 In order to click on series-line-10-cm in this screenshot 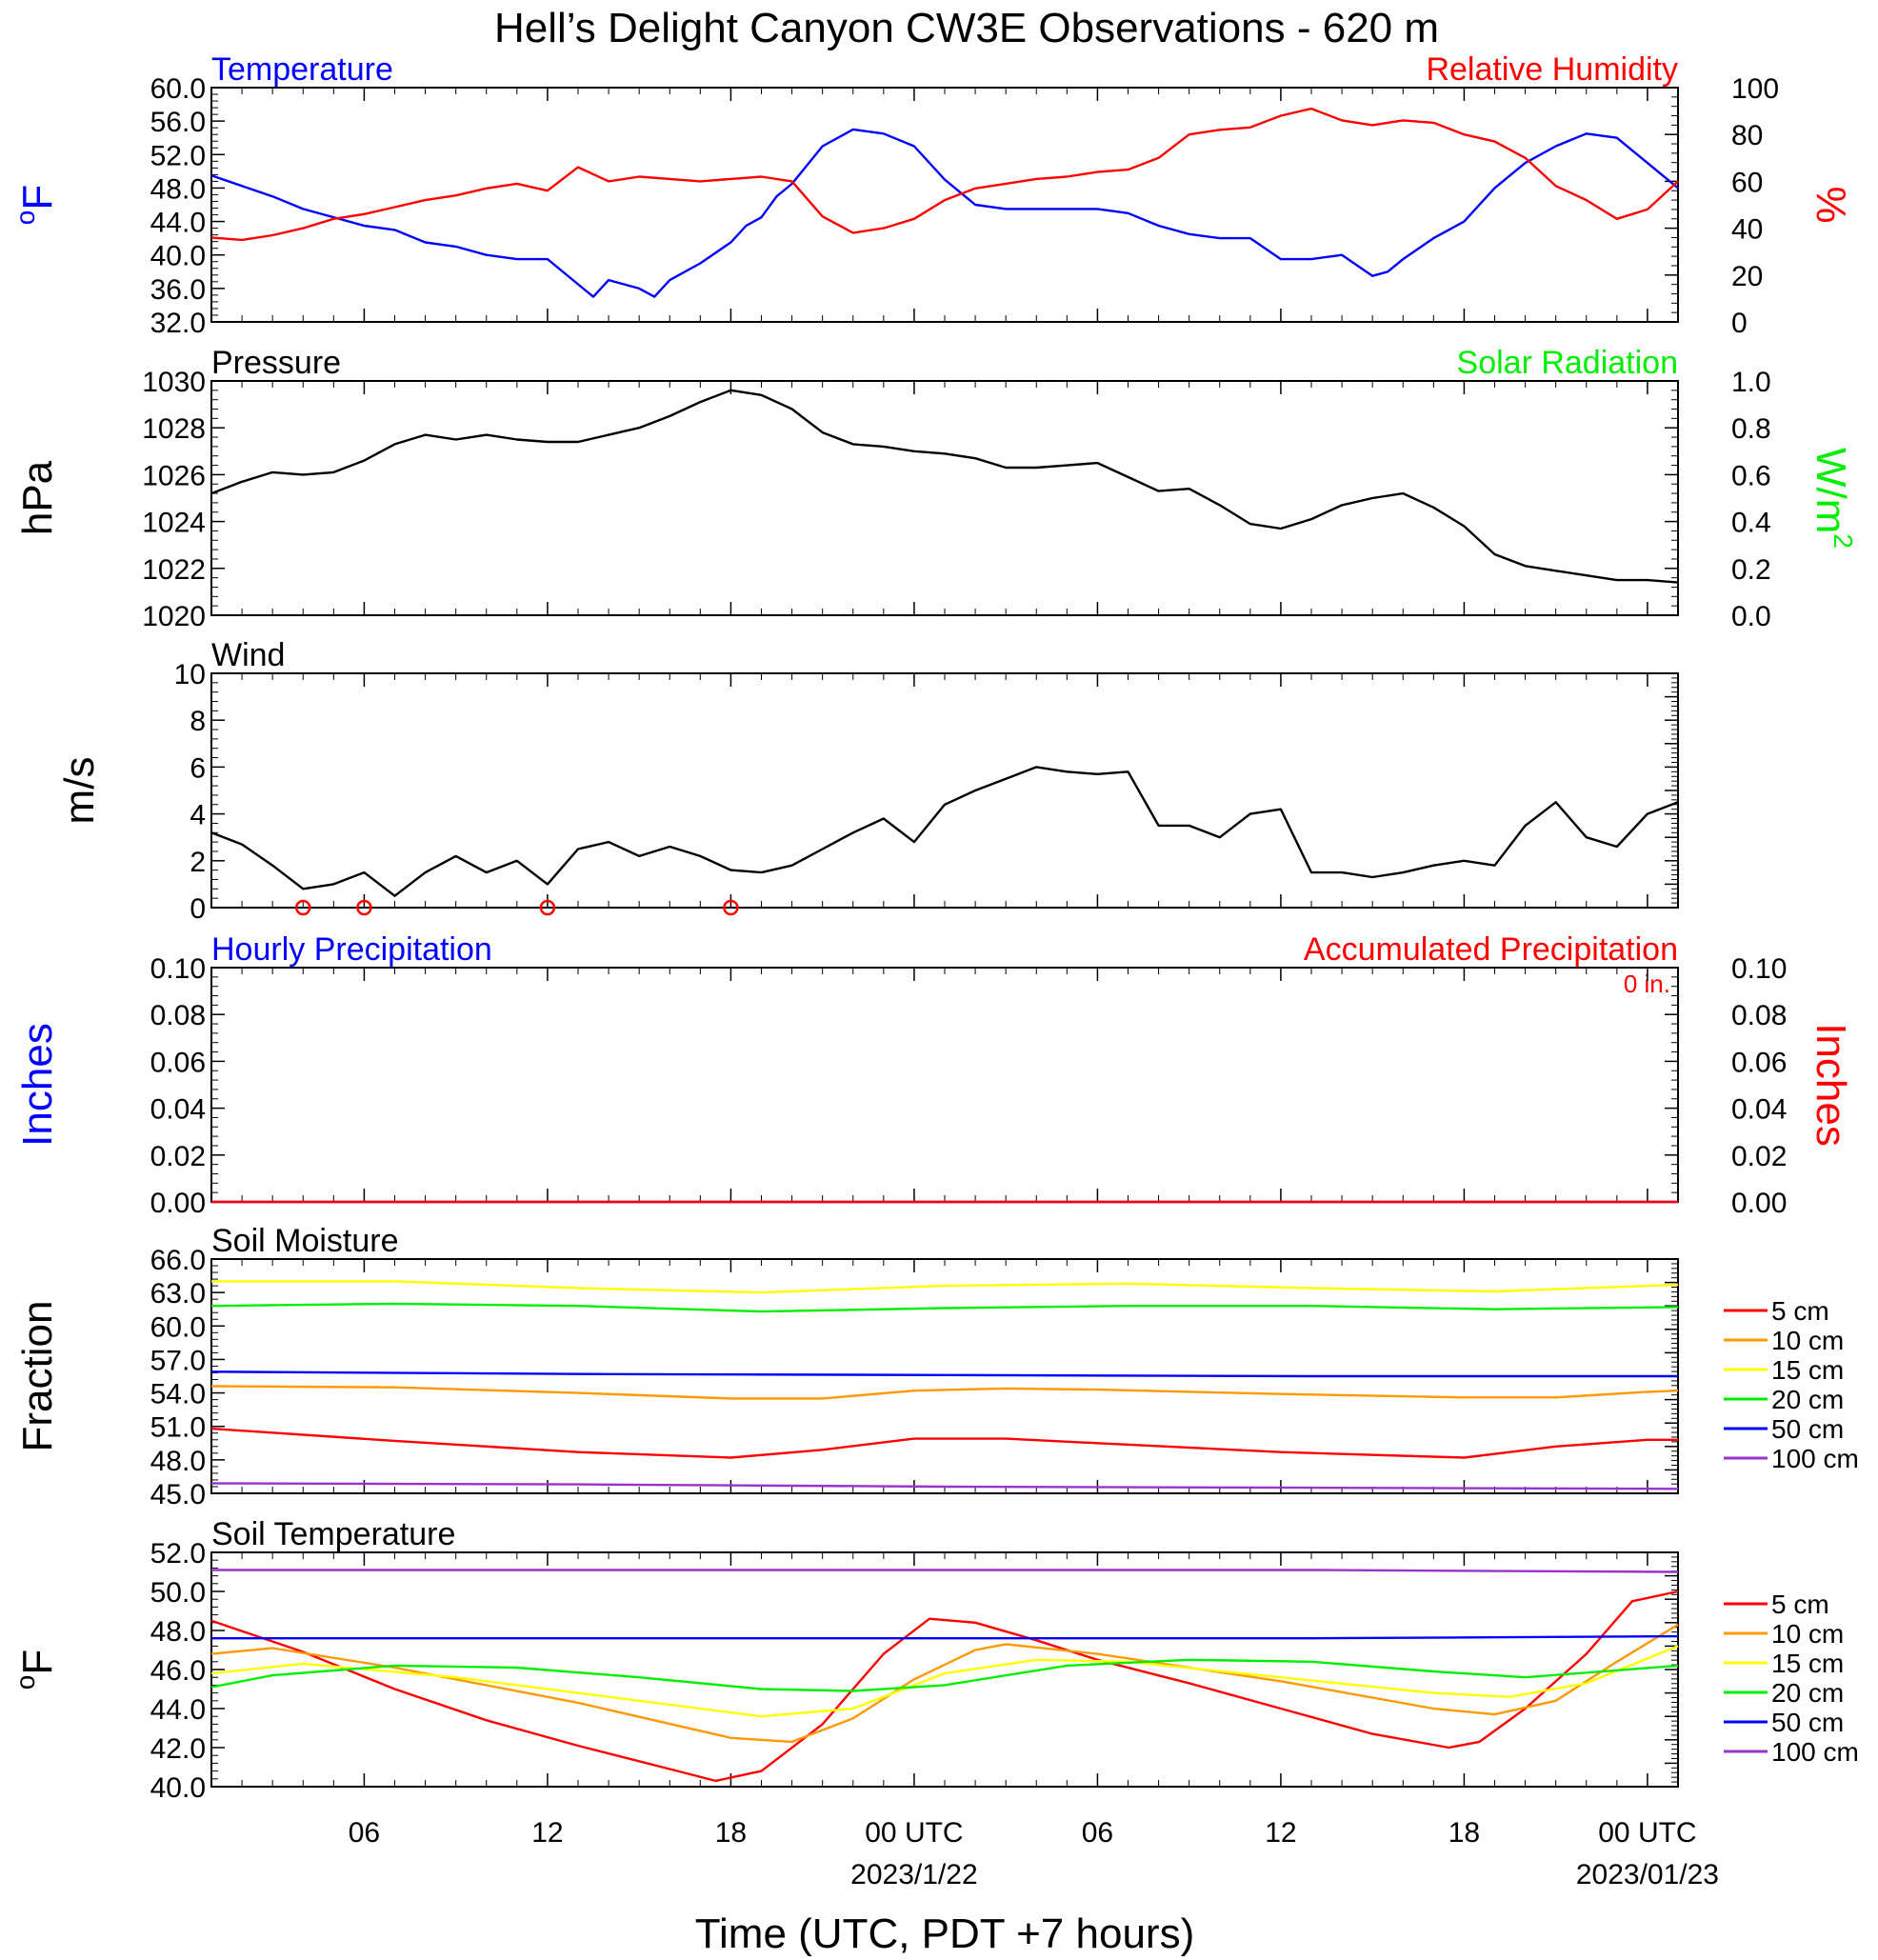, I will do `click(944, 1683)`.